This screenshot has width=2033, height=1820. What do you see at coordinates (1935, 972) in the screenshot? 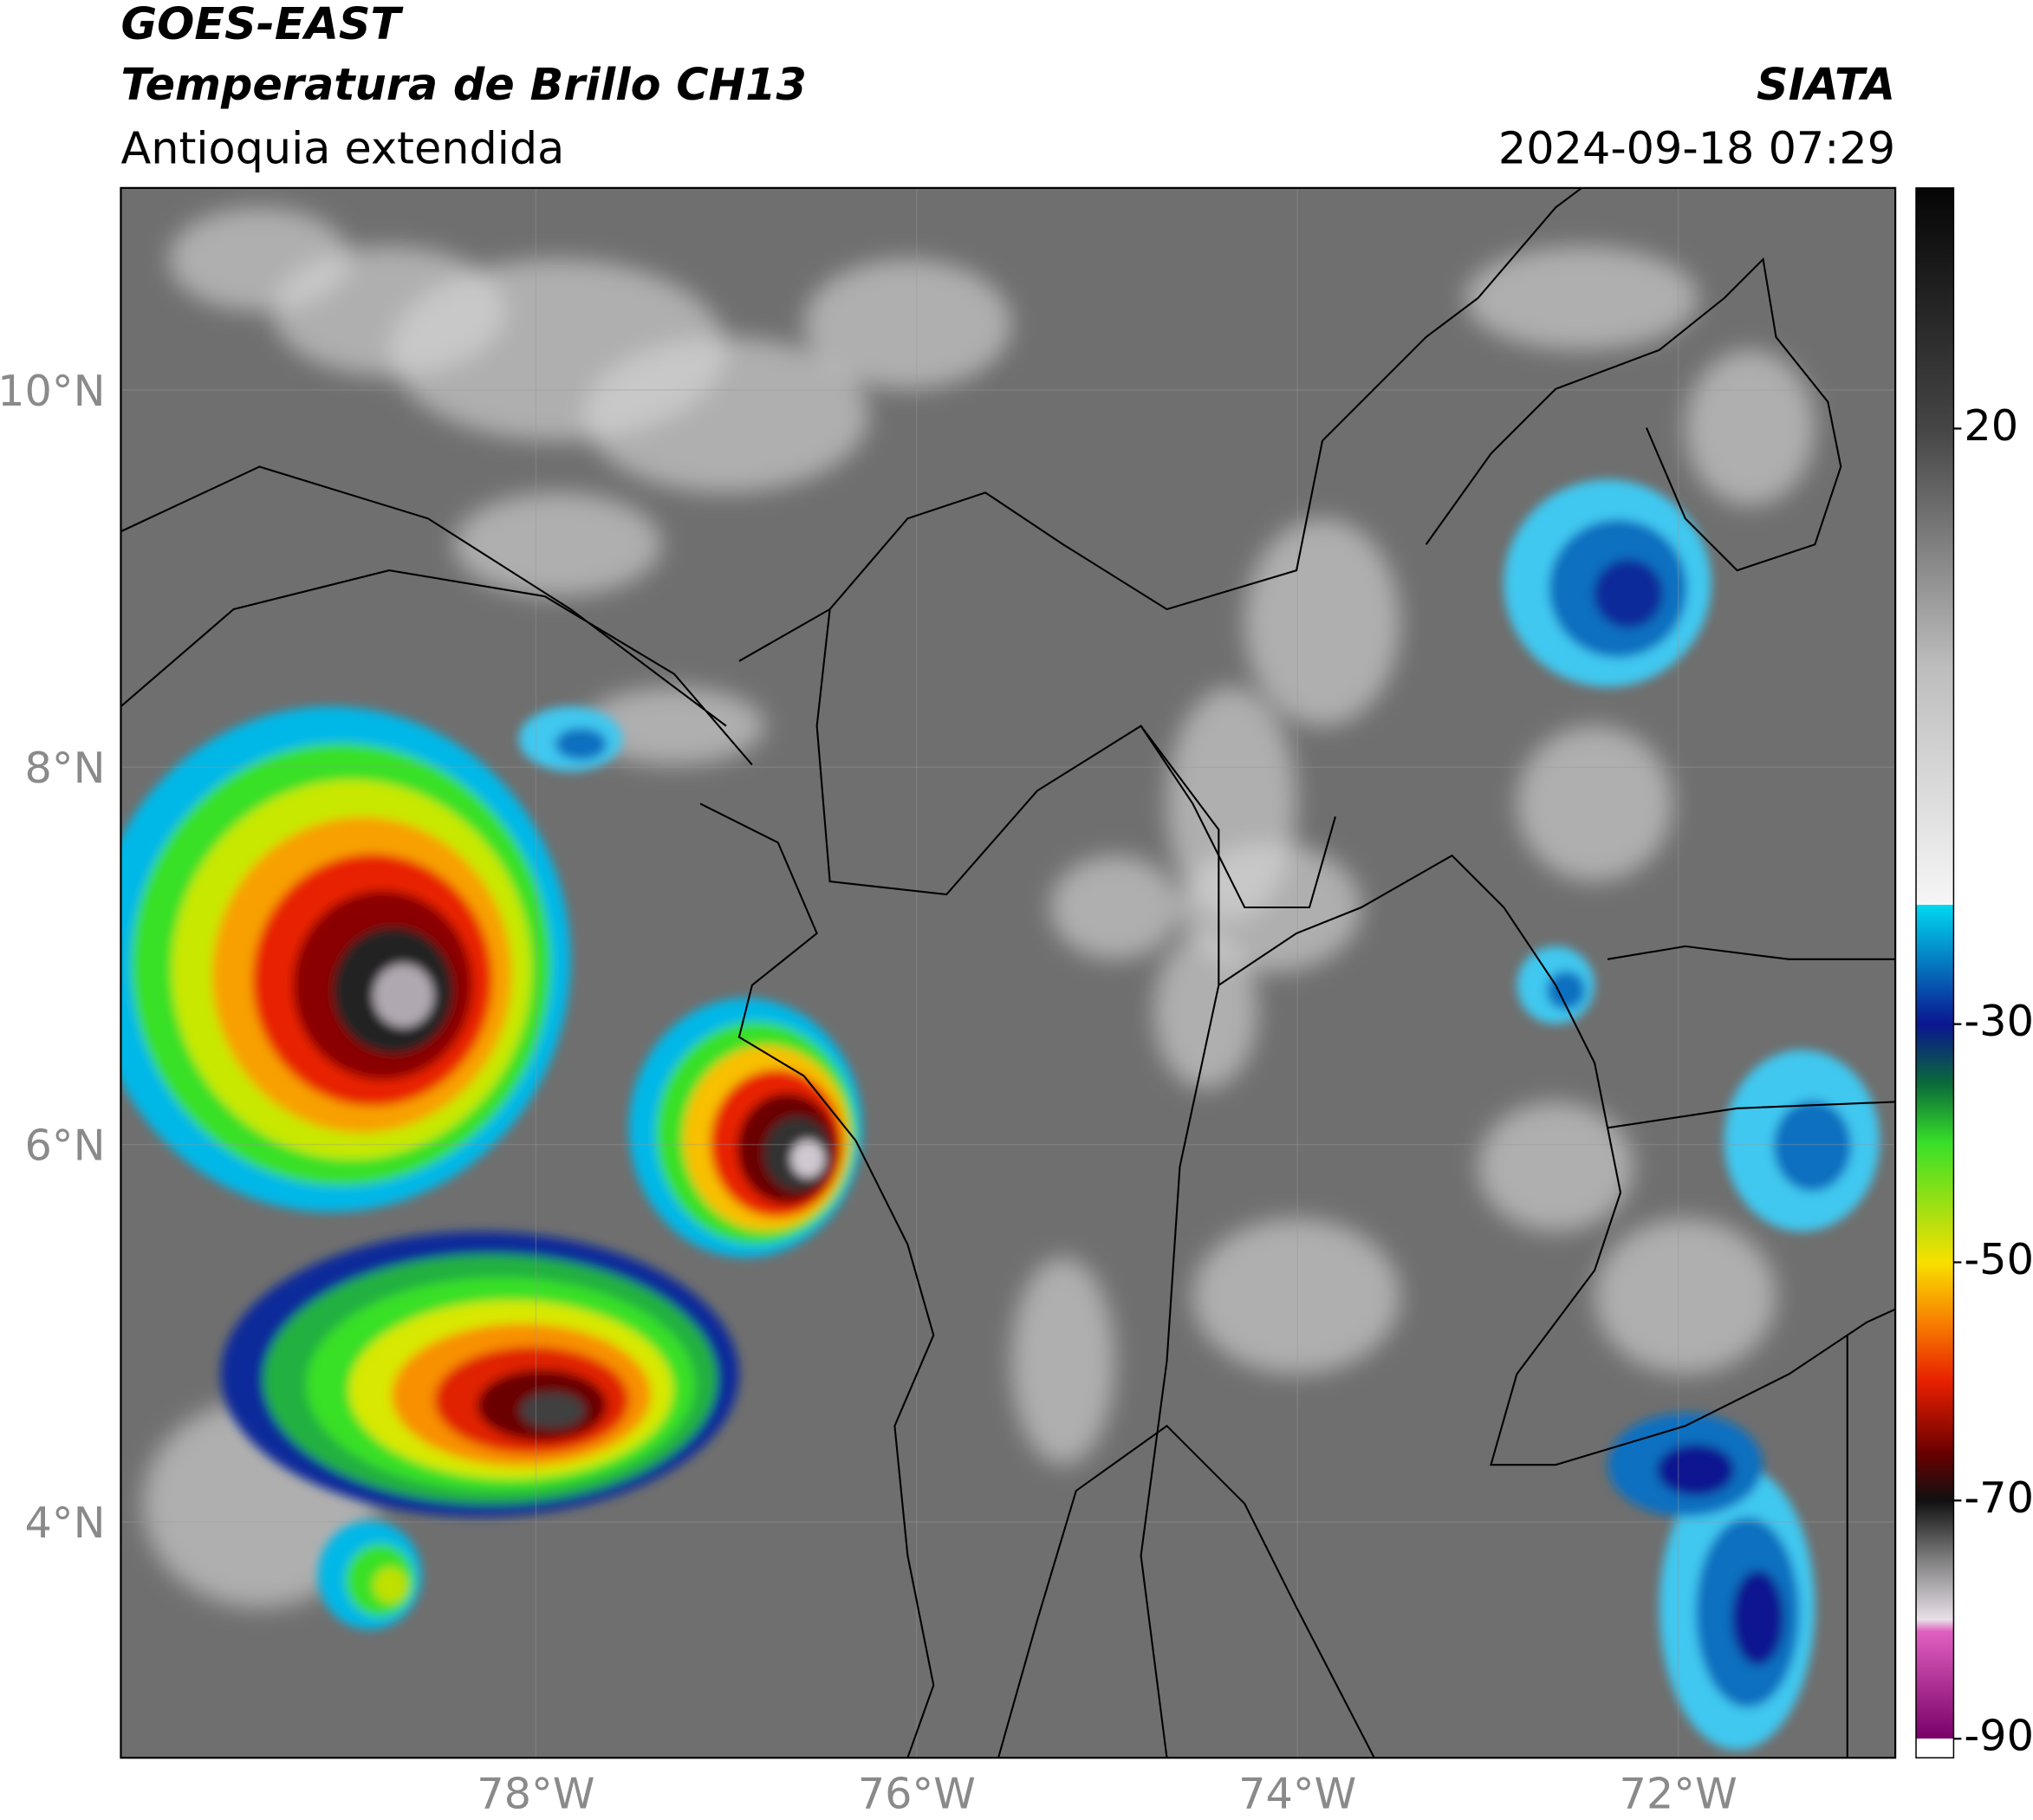
I see `colorbar` at bounding box center [1935, 972].